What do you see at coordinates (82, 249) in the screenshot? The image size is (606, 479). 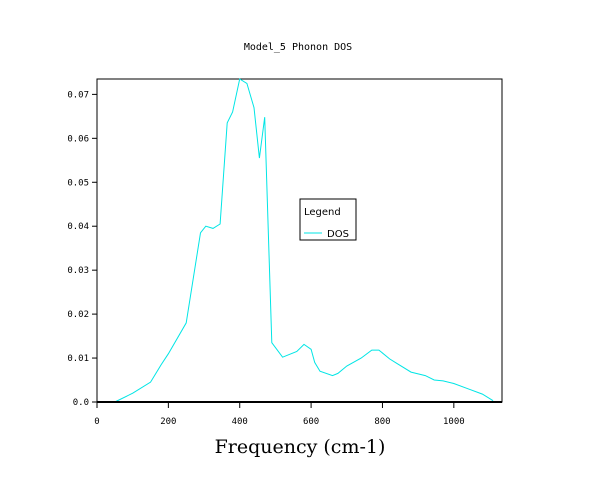 I see `y-axis: 0.0 0.01 0.02 0.03 0.04 0.05 0.06 0.07` at bounding box center [82, 249].